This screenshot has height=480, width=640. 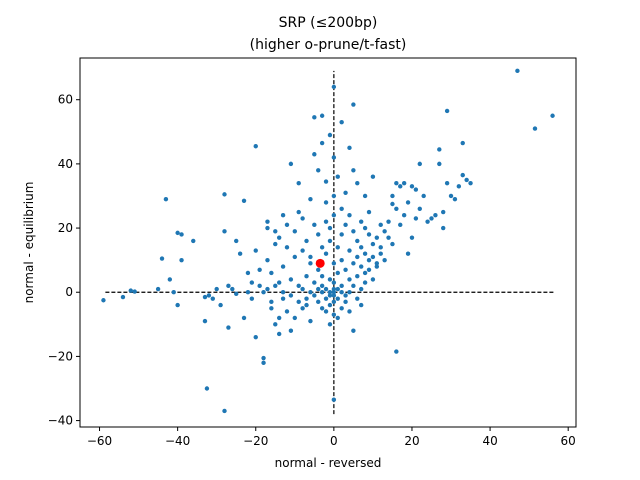 What do you see at coordinates (99, 441) in the screenshot?
I see `x-tick-label: −60` at bounding box center [99, 441].